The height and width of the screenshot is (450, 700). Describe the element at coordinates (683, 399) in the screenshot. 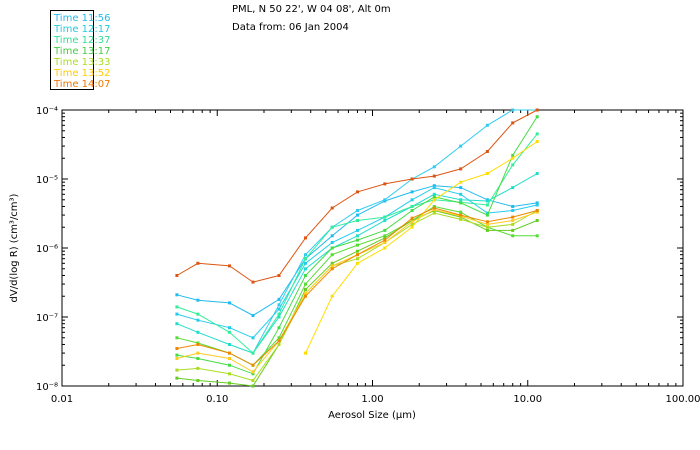

I see `x-tick-label: 100.00` at that location.